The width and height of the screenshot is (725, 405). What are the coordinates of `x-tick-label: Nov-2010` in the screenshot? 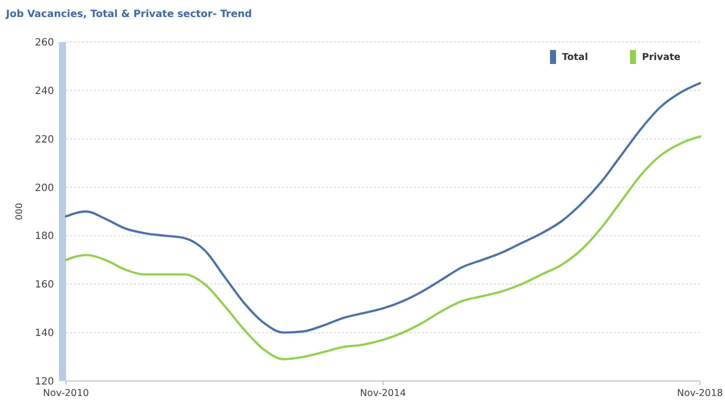 It's located at (66, 393).